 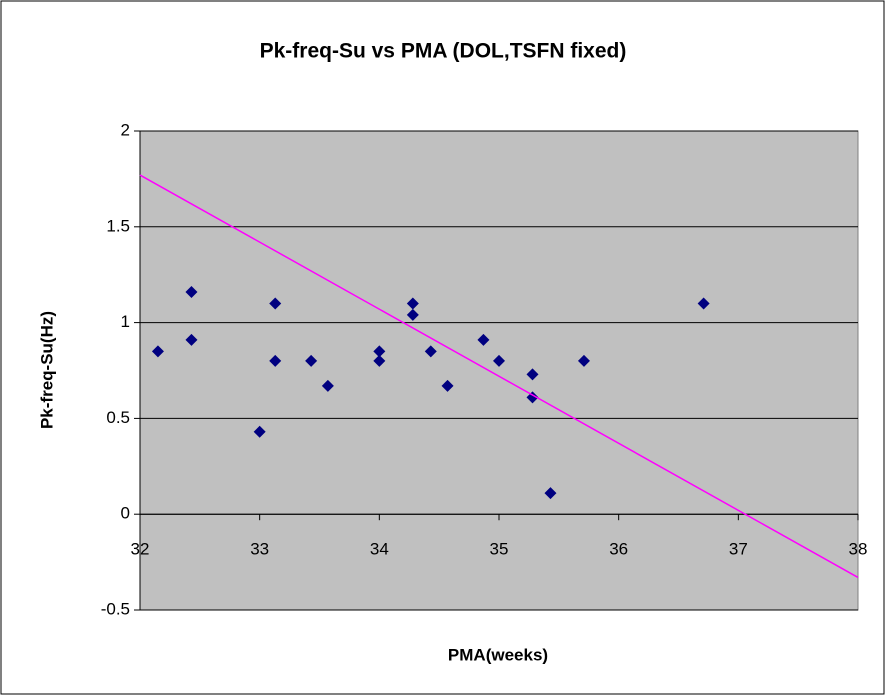 What do you see at coordinates (125, 129) in the screenshot?
I see `y-tick-label: 2` at bounding box center [125, 129].